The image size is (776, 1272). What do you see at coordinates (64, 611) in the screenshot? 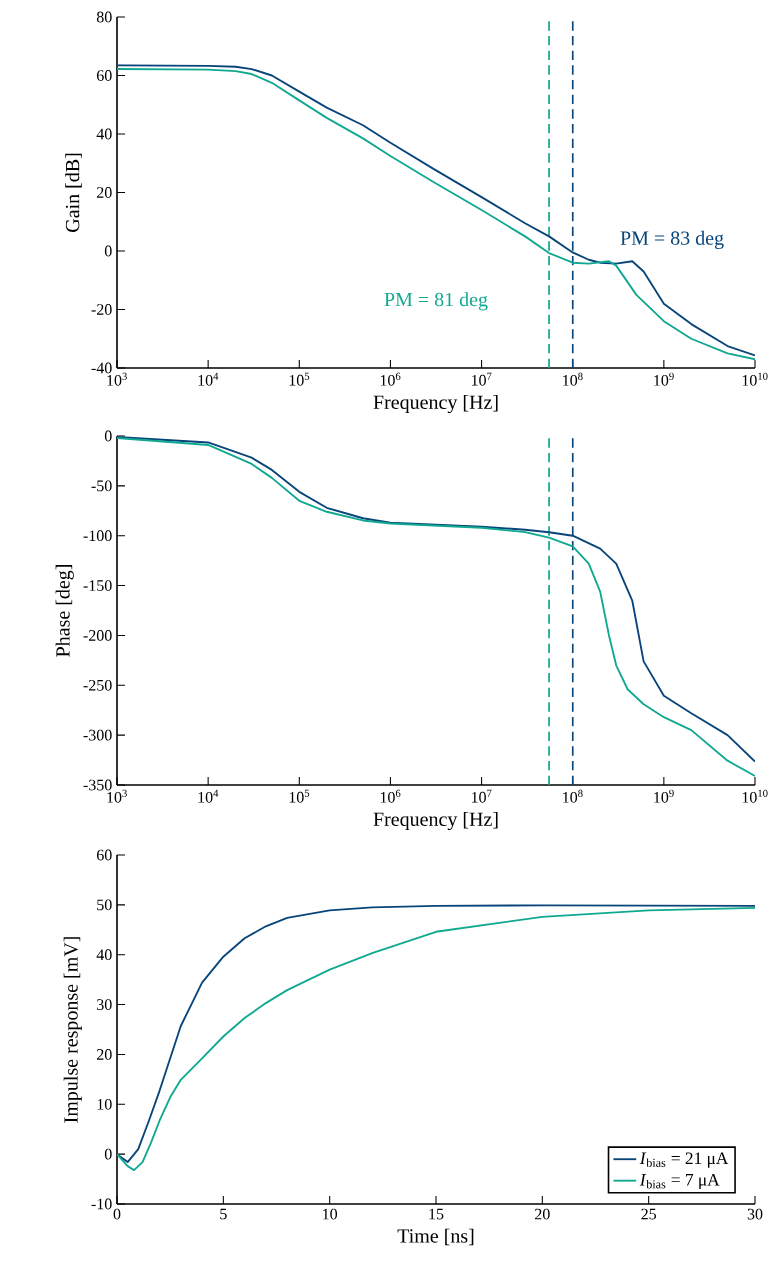
I see `y-axis-title: Phase [deg]` at bounding box center [64, 611].